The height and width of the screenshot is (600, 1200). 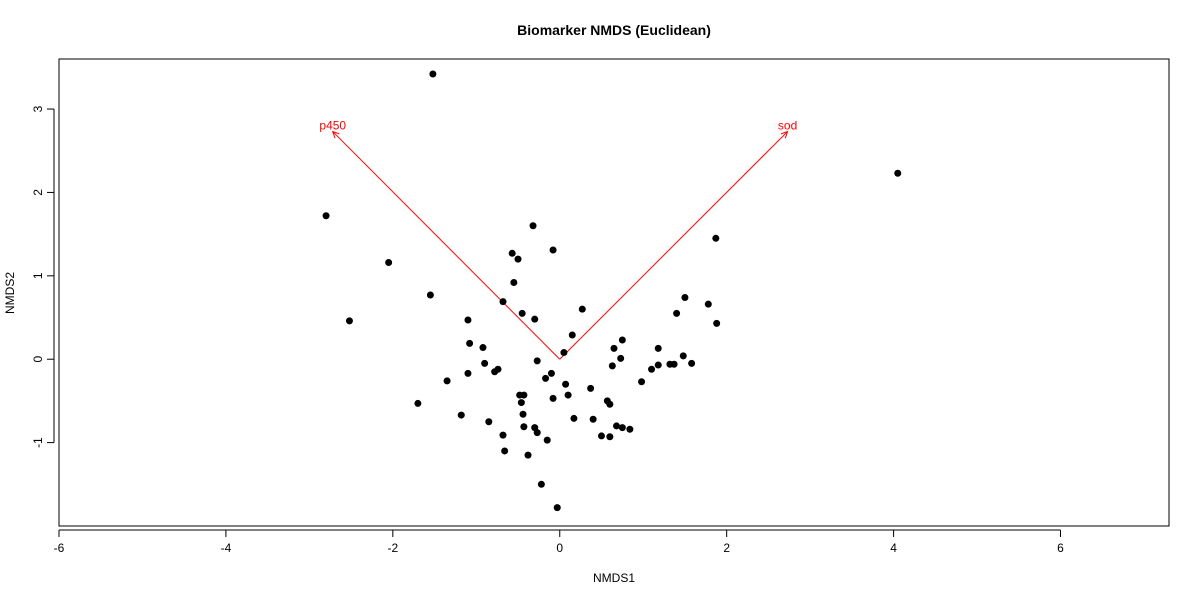 I want to click on y-tick-label: -1, so click(x=38, y=442).